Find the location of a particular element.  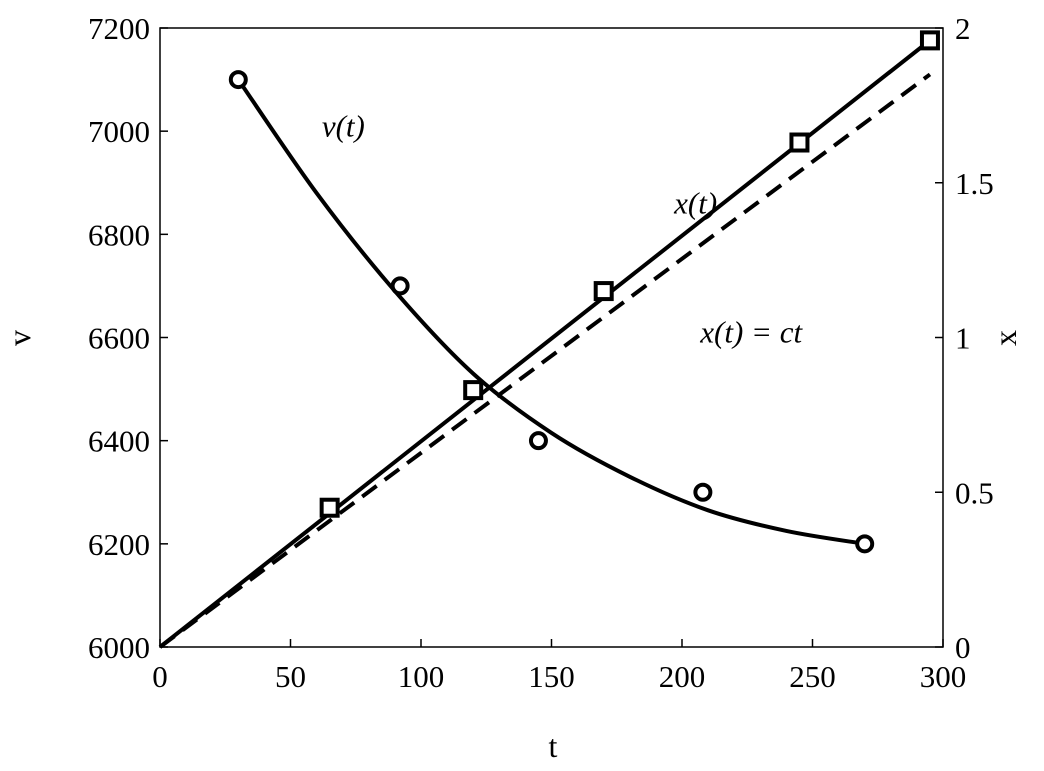

y-right-tick-label: 1 is located at coordinates (963, 338).